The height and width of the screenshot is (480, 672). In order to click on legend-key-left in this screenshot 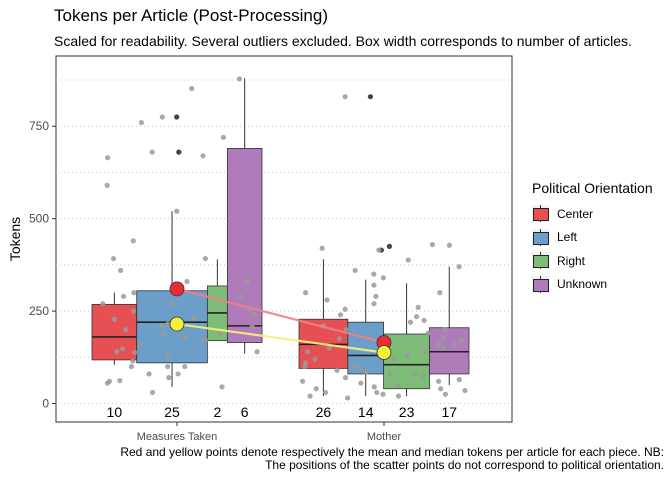, I will do `click(540, 237)`.